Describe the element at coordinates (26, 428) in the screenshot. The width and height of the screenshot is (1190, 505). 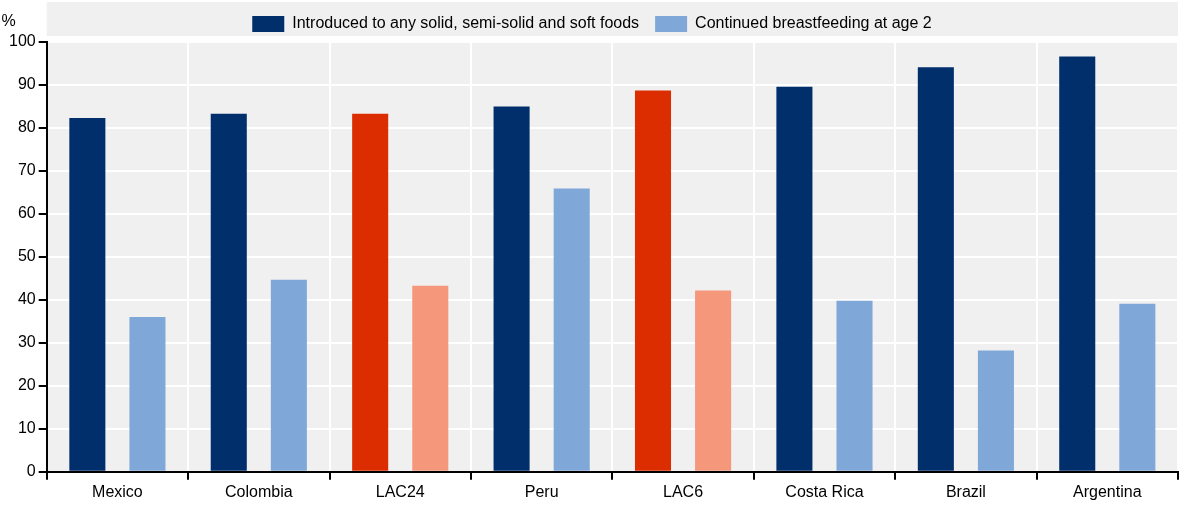
I see `y-tick-label: 10` at that location.